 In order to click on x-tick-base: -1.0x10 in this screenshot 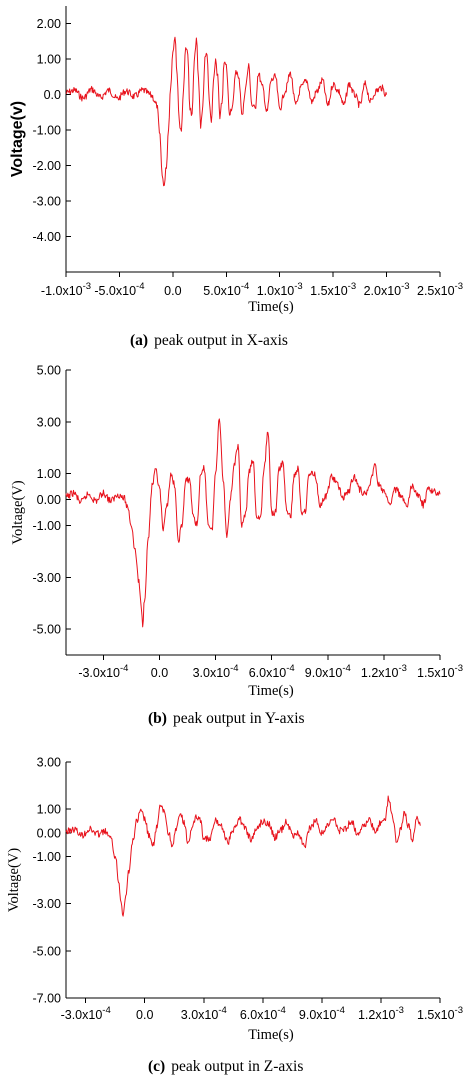, I will do `click(62, 291)`.